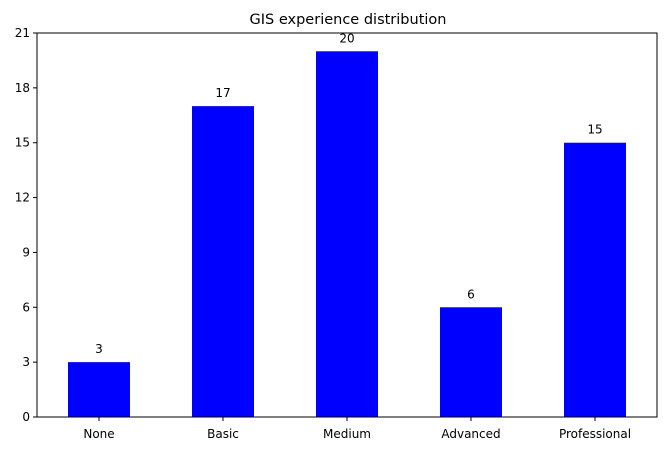 The width and height of the screenshot is (667, 451). Describe the element at coordinates (26, 252) in the screenshot. I see `y-tick-label: 9` at that location.